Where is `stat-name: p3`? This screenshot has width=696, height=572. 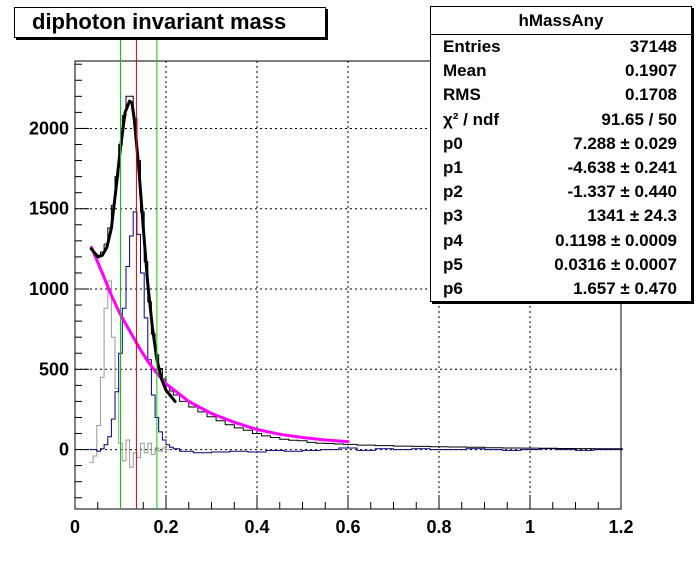 stat-name: p3 is located at coordinates (453, 216).